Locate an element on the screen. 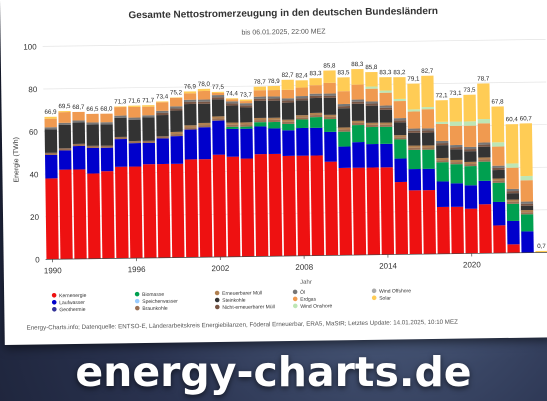 The height and width of the screenshot is (401, 547). bar-2003-erneuerbarer-m-ll is located at coordinates (232, 123).